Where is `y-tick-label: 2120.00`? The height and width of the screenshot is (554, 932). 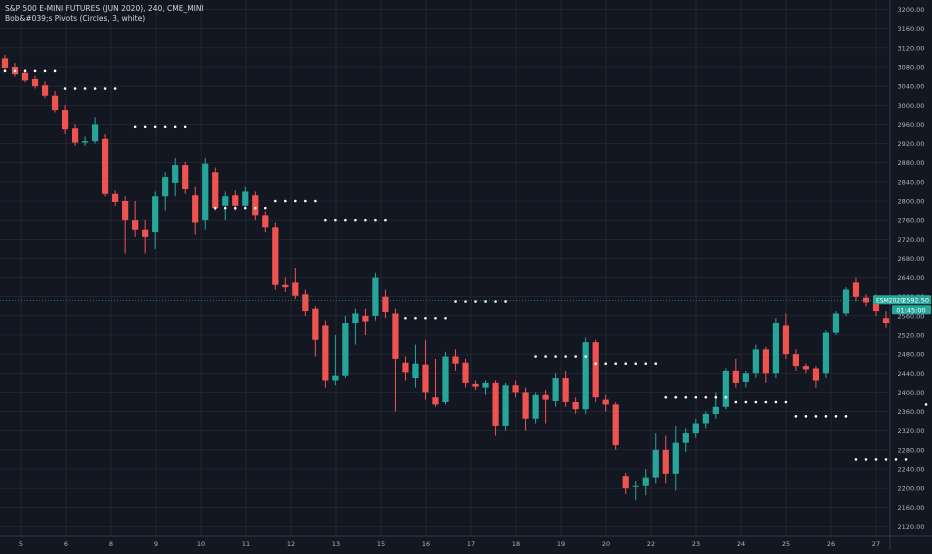 y-tick-label: 2120.00 is located at coordinates (911, 527).